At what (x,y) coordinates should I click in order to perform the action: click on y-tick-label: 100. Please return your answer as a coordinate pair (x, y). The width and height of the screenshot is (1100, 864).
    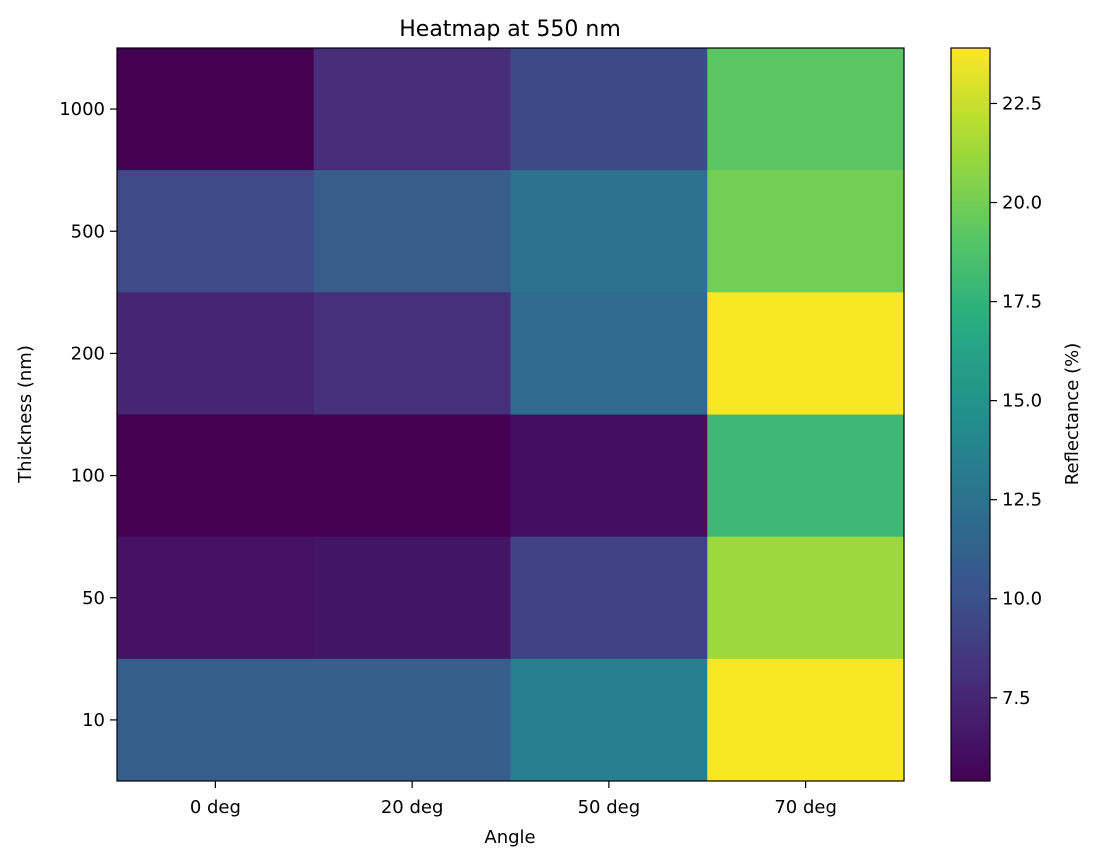
    Looking at the image, I should click on (88, 476).